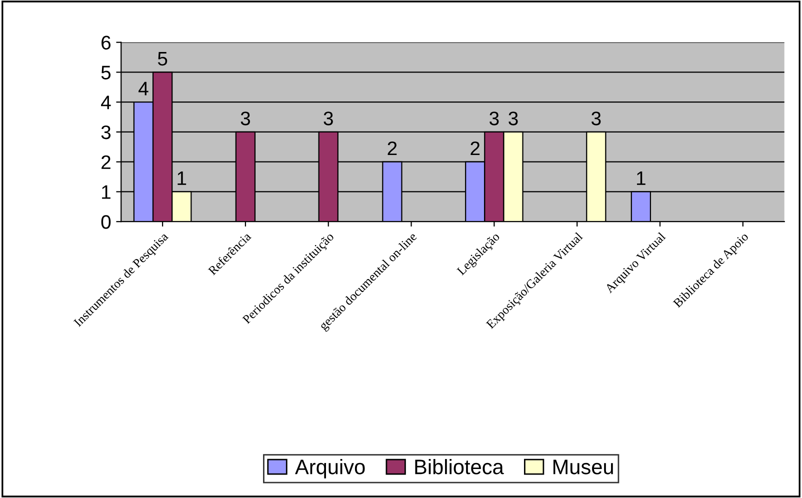  I want to click on y-tick-label: 5, so click(106, 73).